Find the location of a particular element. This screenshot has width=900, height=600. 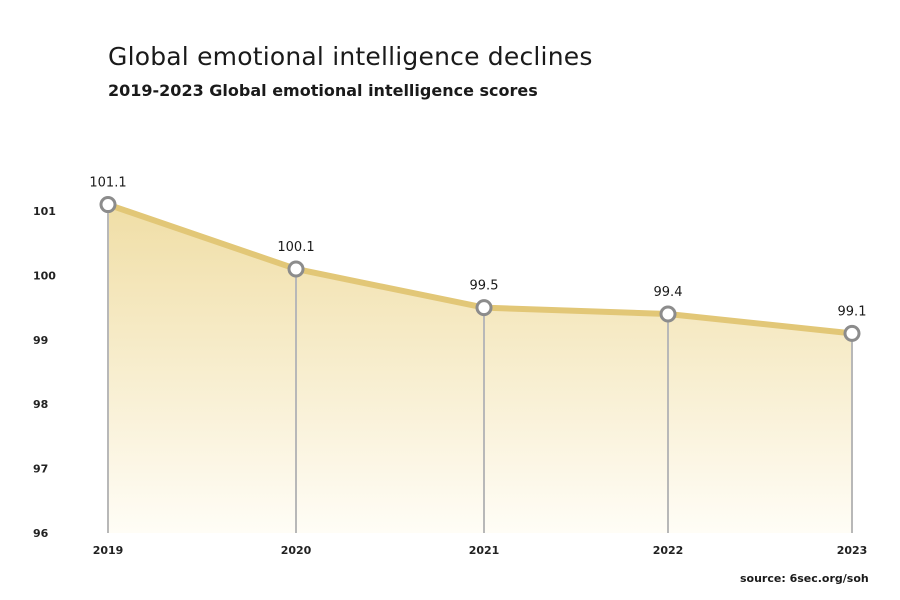

x-tick-label-2019: 2019 is located at coordinates (108, 550).